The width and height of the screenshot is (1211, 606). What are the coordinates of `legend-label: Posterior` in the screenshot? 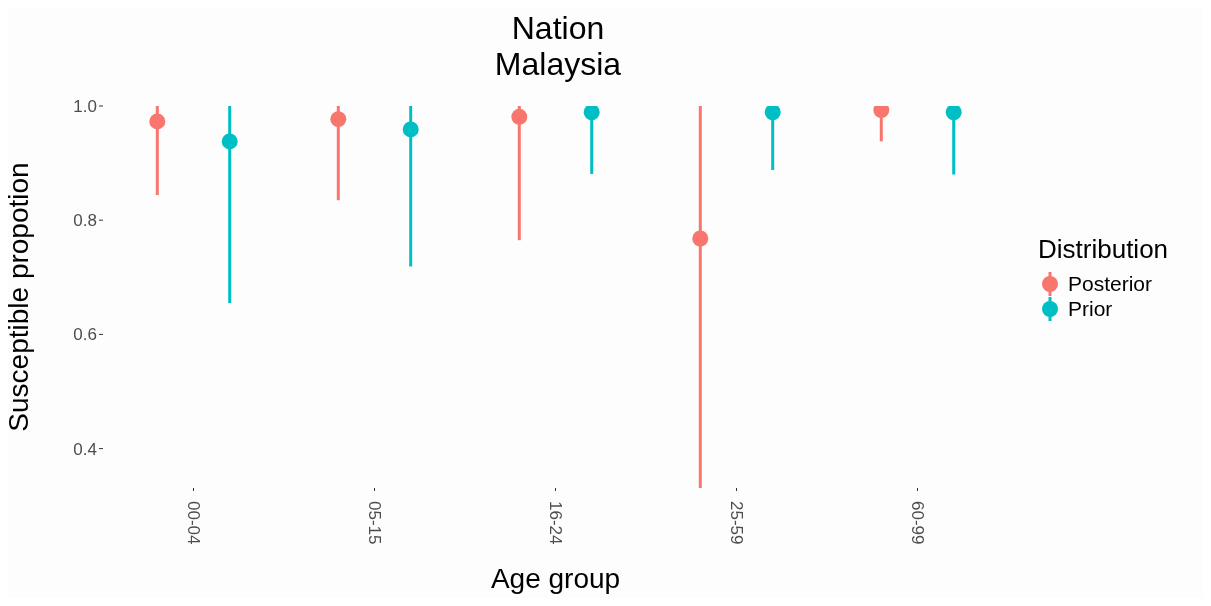 It's located at (1110, 283).